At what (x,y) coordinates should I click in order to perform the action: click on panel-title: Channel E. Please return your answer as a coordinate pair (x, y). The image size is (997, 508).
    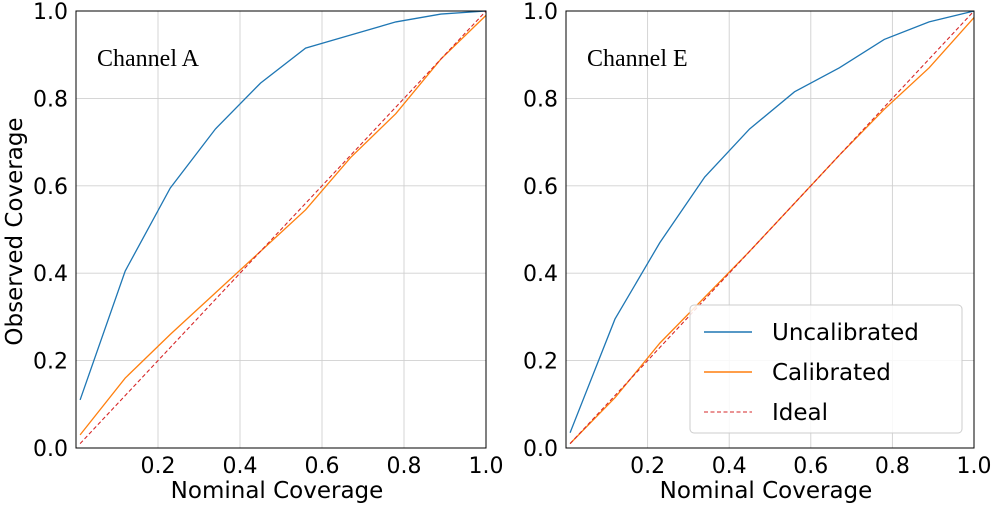
    Looking at the image, I should click on (637, 59).